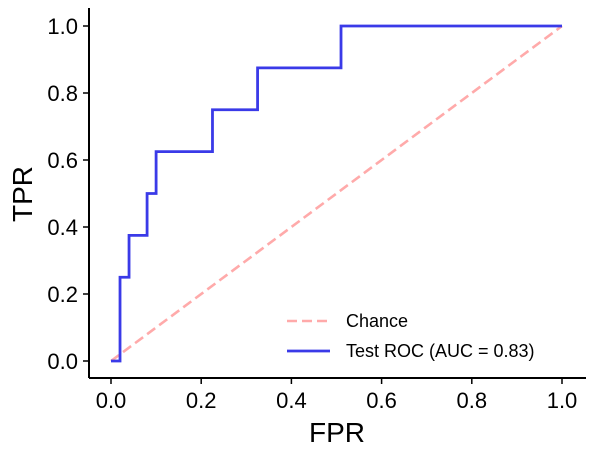 The height and width of the screenshot is (456, 594). Describe the element at coordinates (62, 294) in the screenshot. I see `y-tick-label: 0.2` at that location.